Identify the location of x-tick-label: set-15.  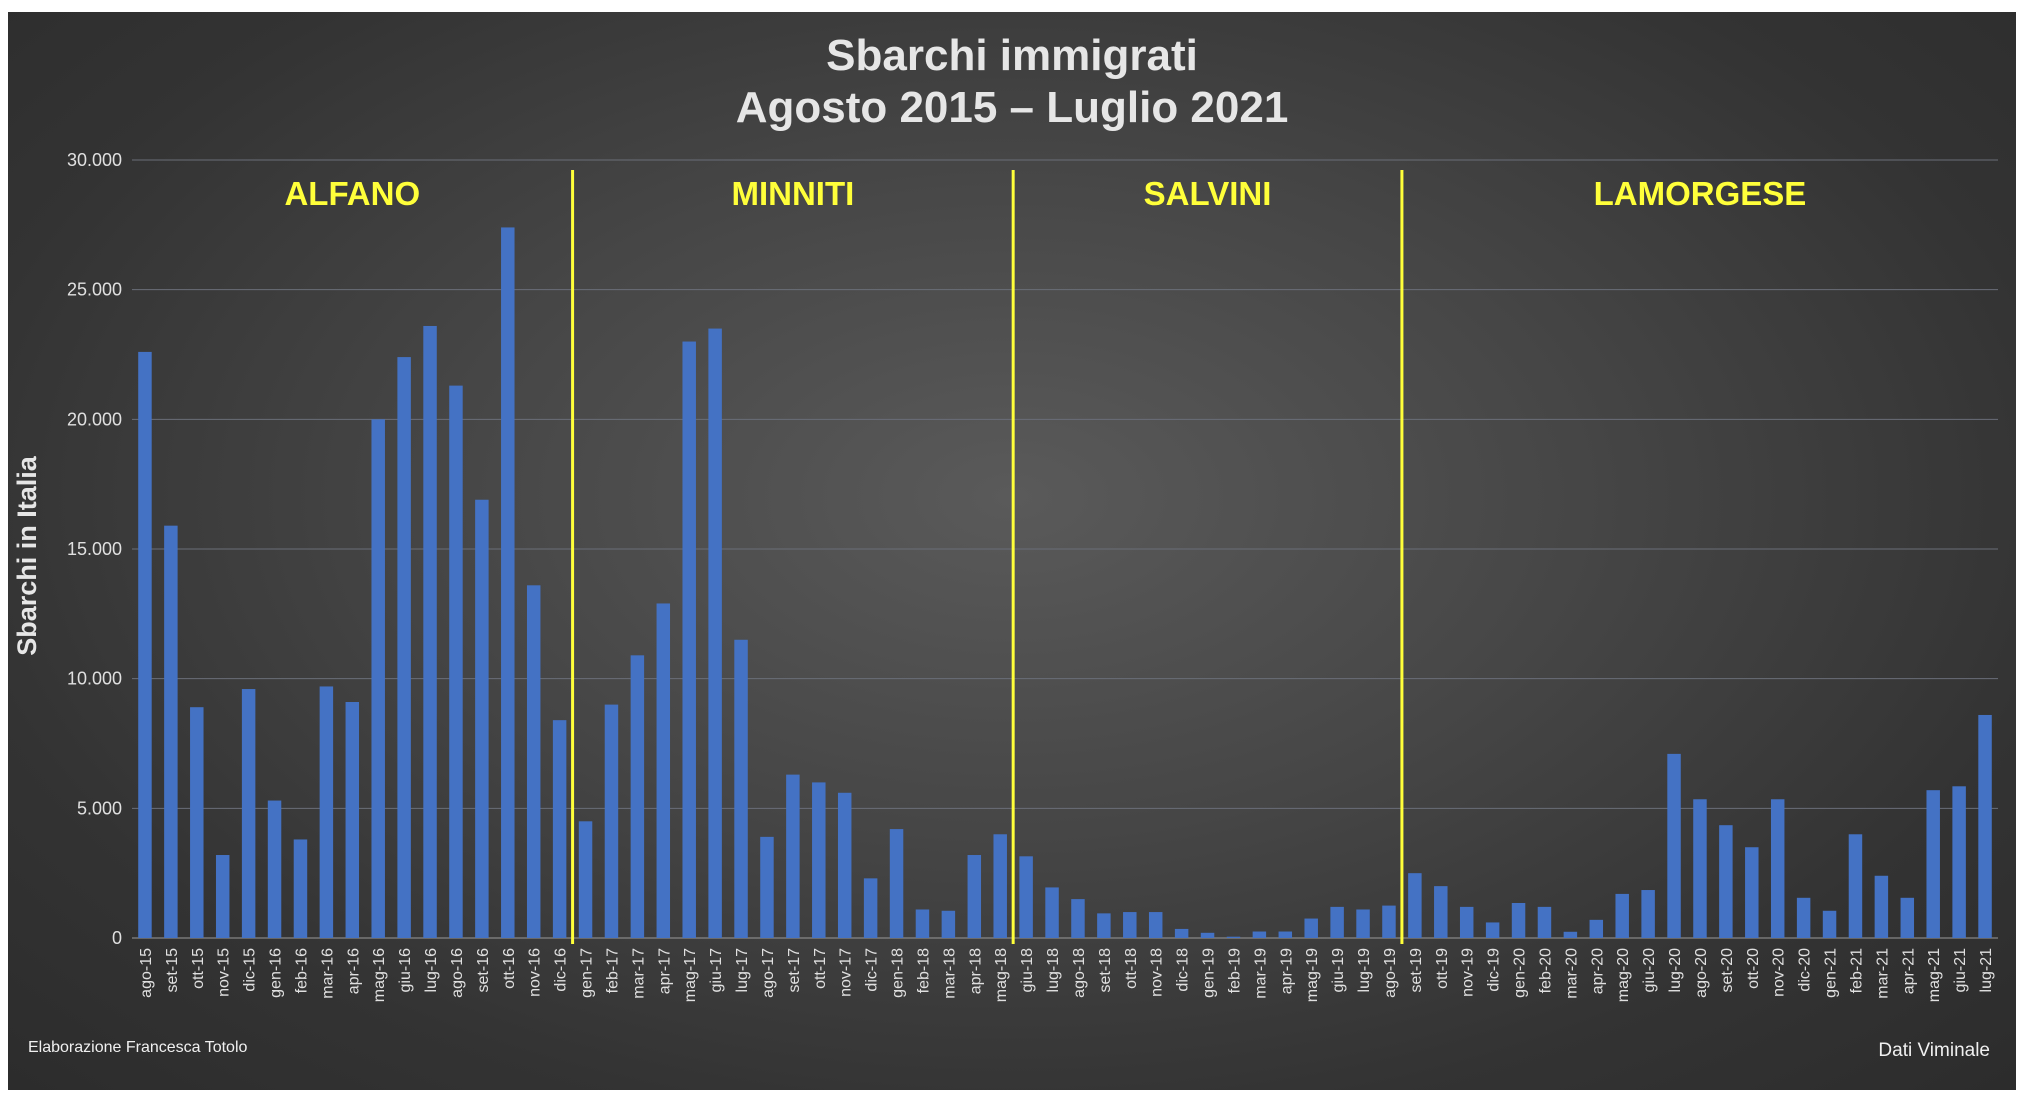
(172, 970).